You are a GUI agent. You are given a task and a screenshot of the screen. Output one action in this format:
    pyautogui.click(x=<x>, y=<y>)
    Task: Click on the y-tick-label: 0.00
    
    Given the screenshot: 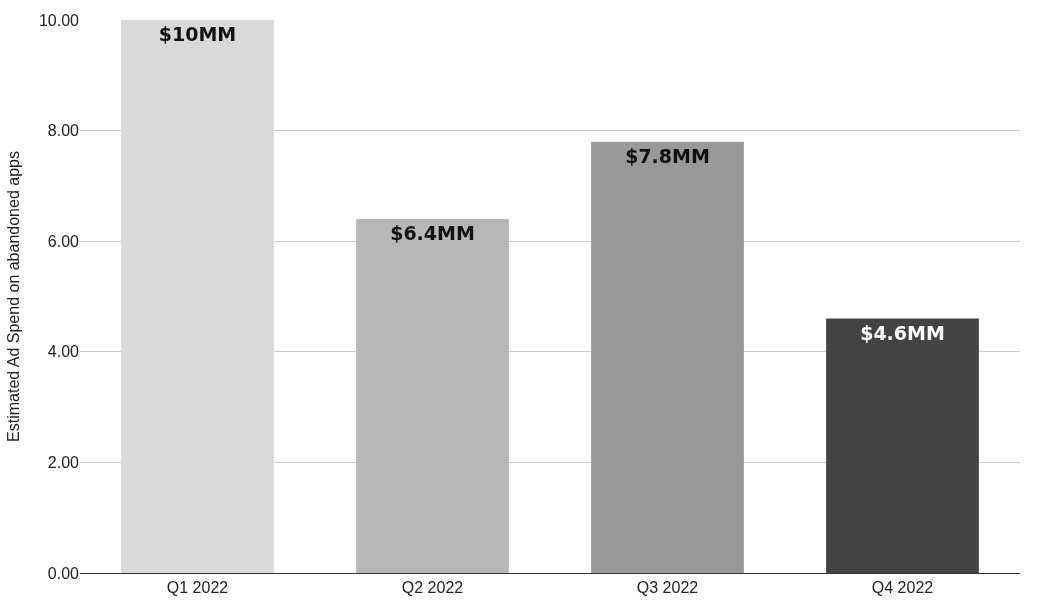 What is the action you would take?
    pyautogui.click(x=63, y=573)
    